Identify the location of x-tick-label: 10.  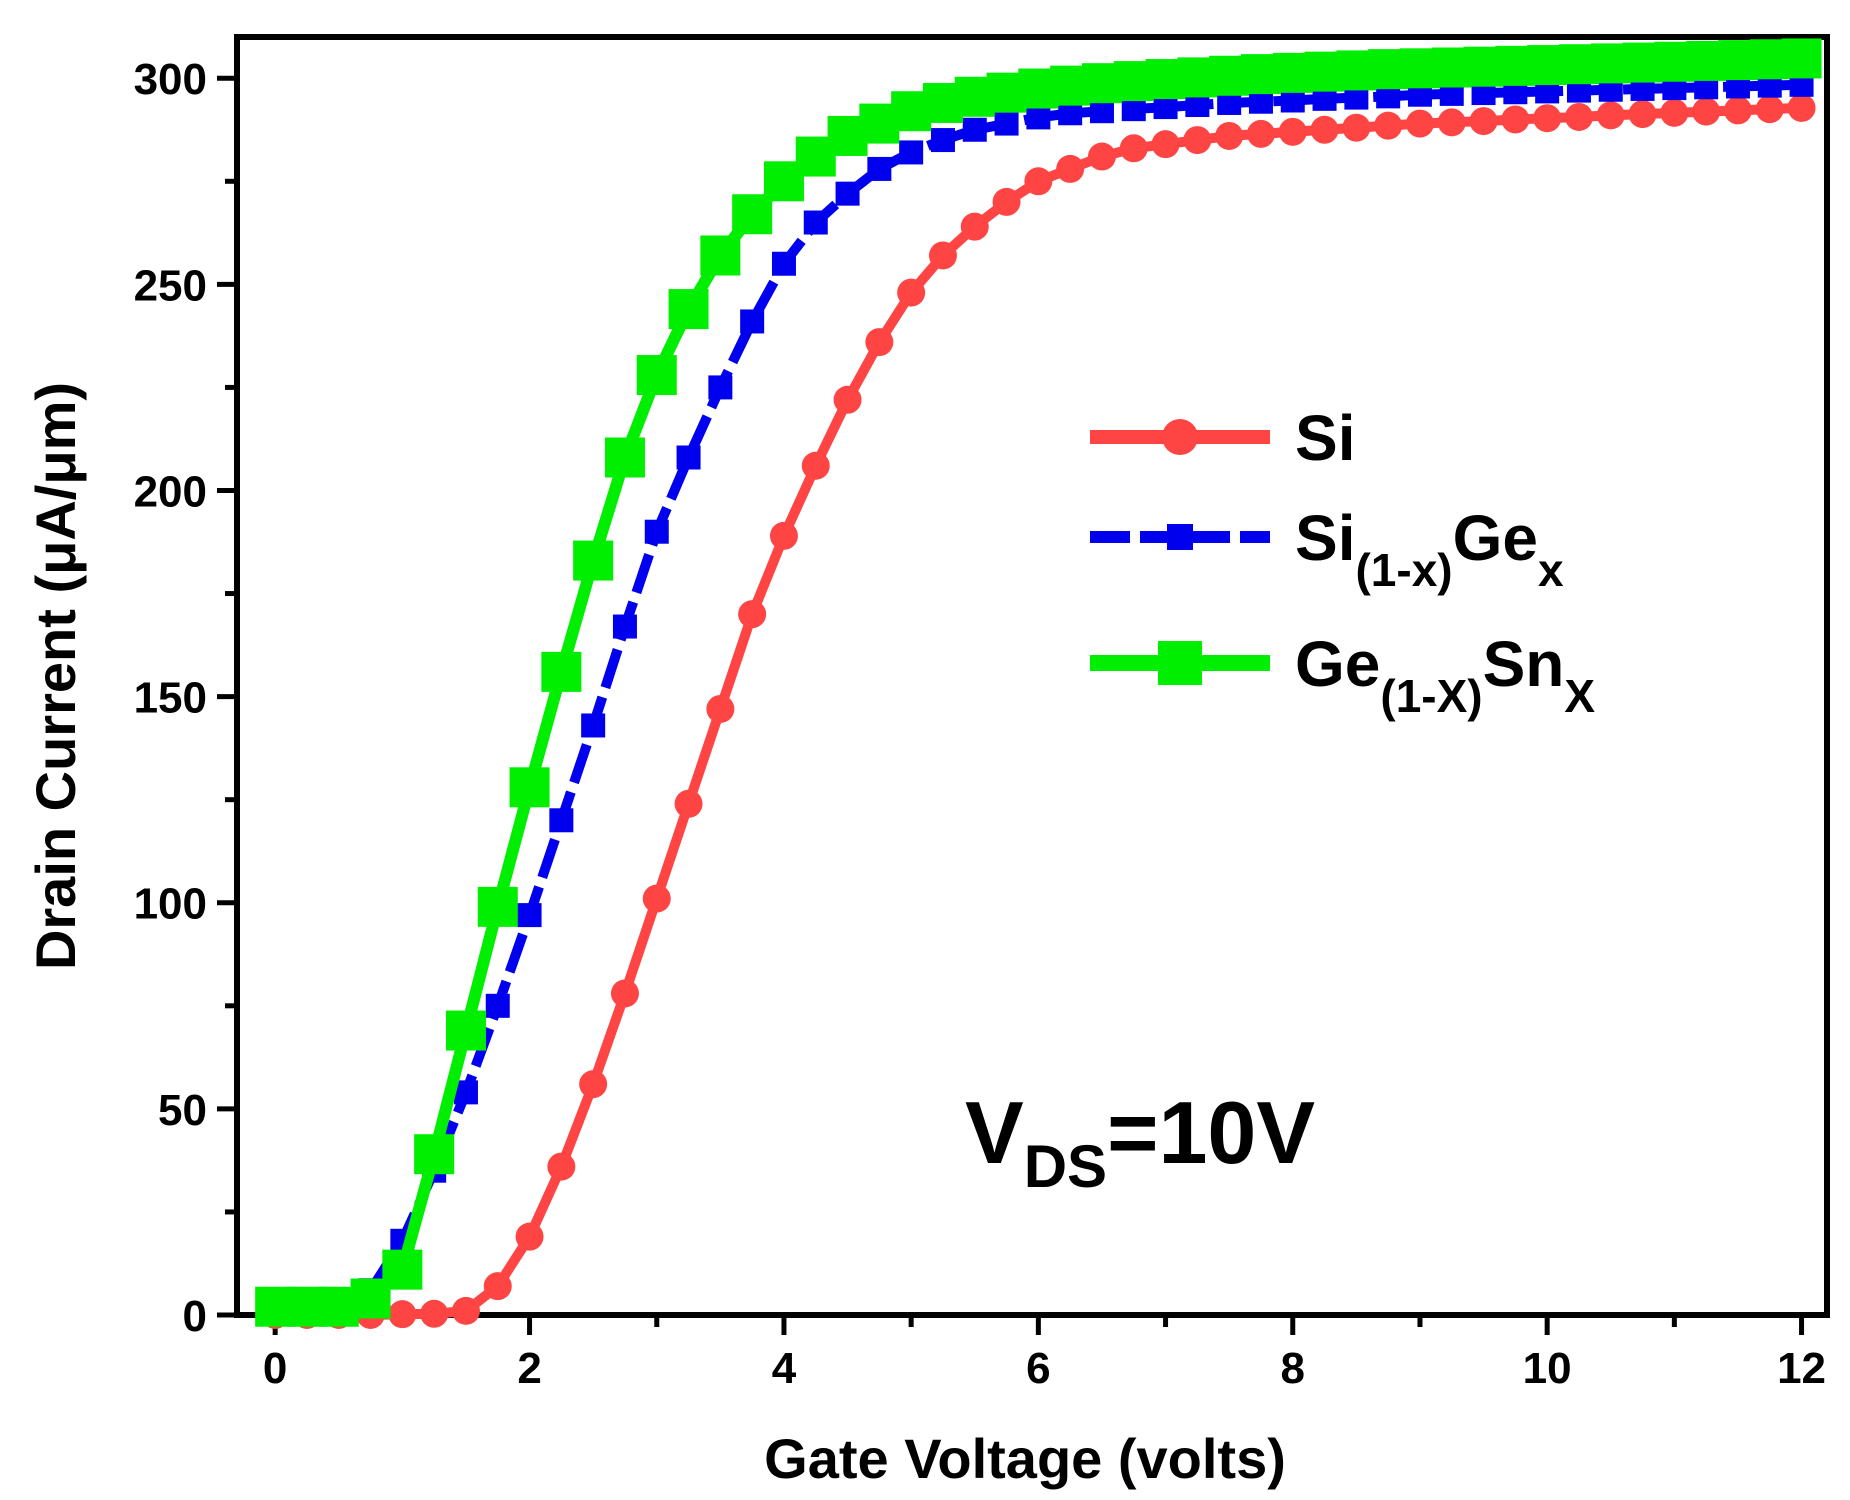
(1547, 1368).